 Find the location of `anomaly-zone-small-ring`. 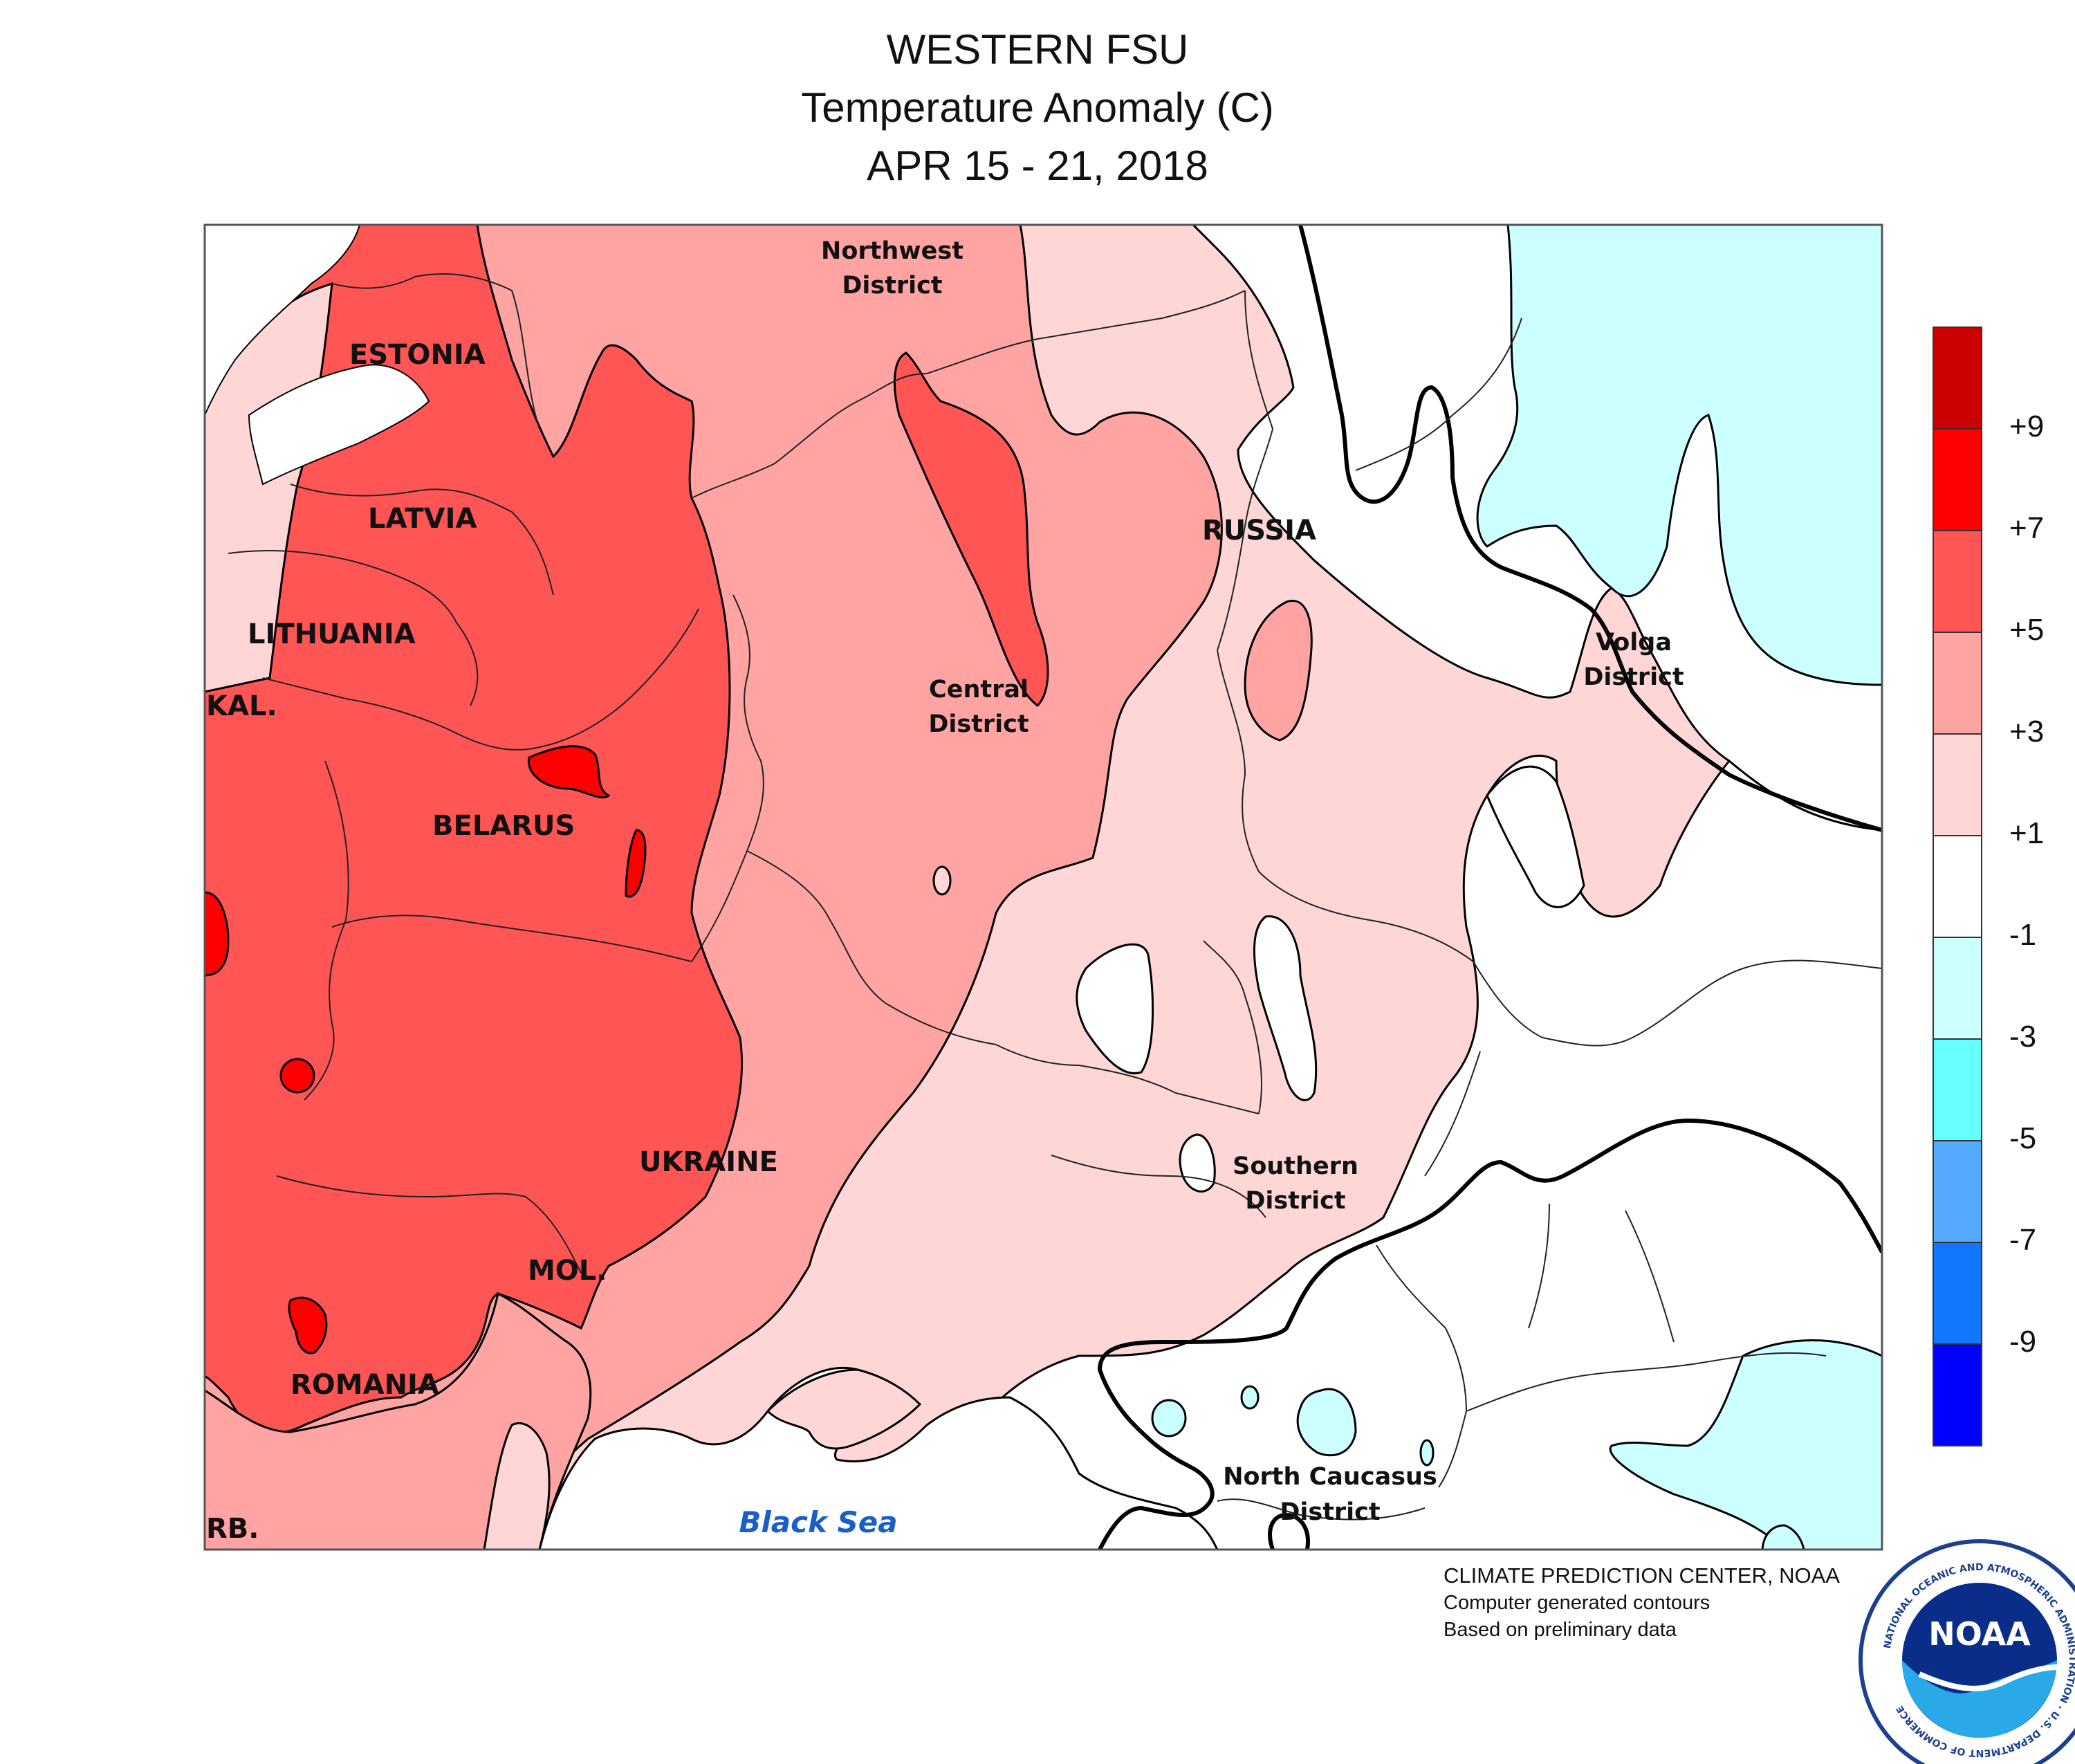

anomaly-zone-small-ring is located at coordinates (942, 880).